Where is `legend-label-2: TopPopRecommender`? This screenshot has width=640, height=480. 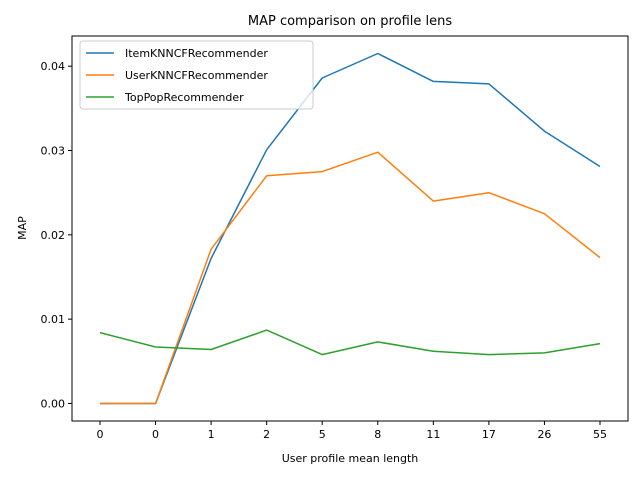 legend-label-2: TopPopRecommender is located at coordinates (184, 97).